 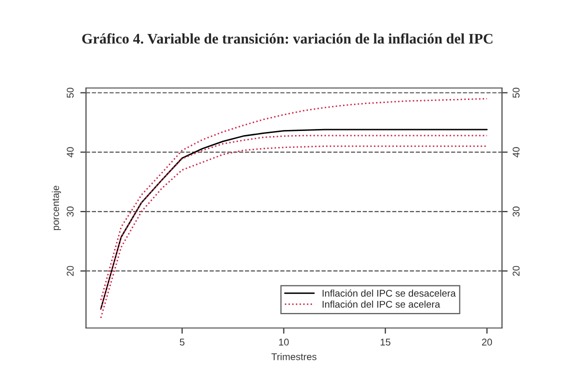 I want to click on y-tick-label: 40, so click(x=70, y=152).